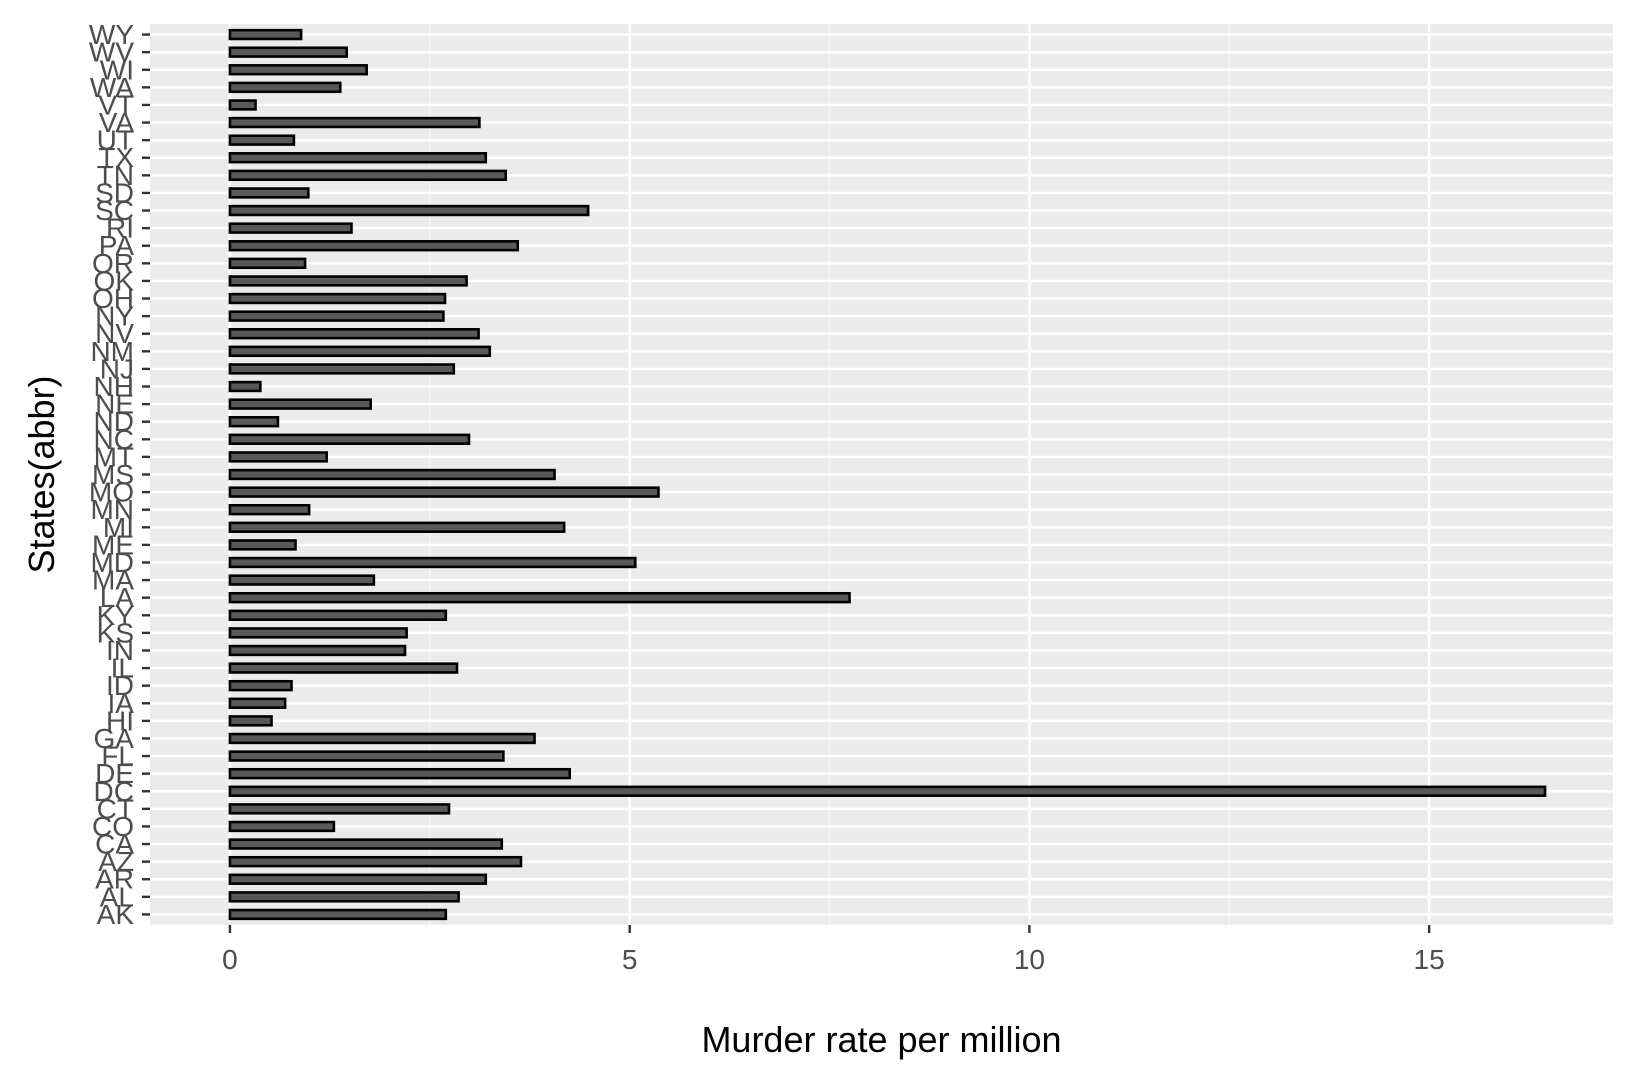  What do you see at coordinates (112, 509) in the screenshot?
I see `y-tick-label: MN` at bounding box center [112, 509].